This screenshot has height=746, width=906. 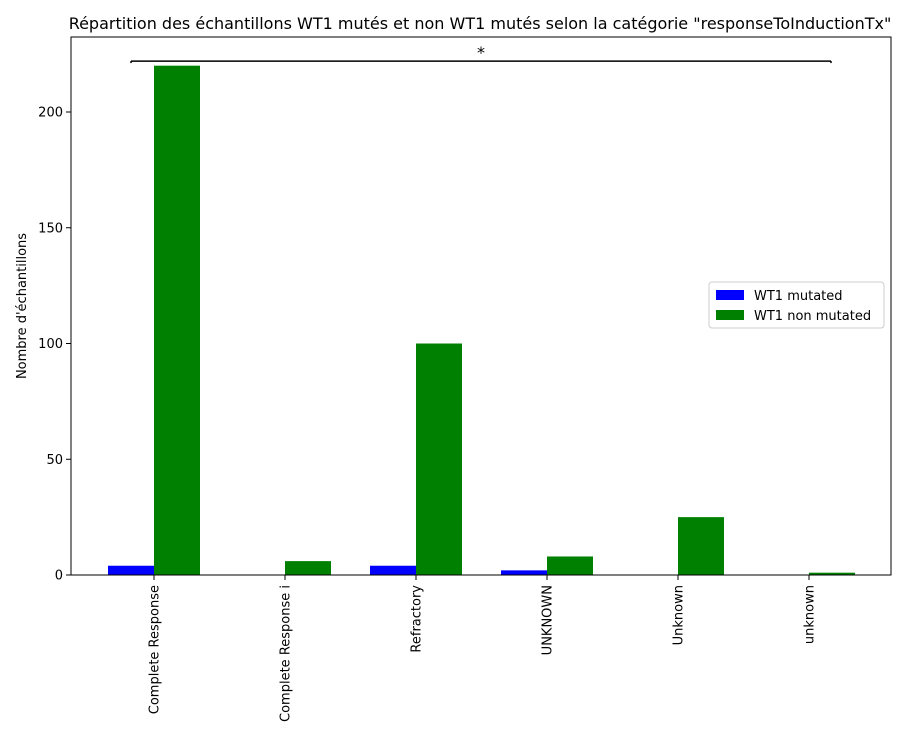 I want to click on significance-star: *, so click(x=481, y=52).